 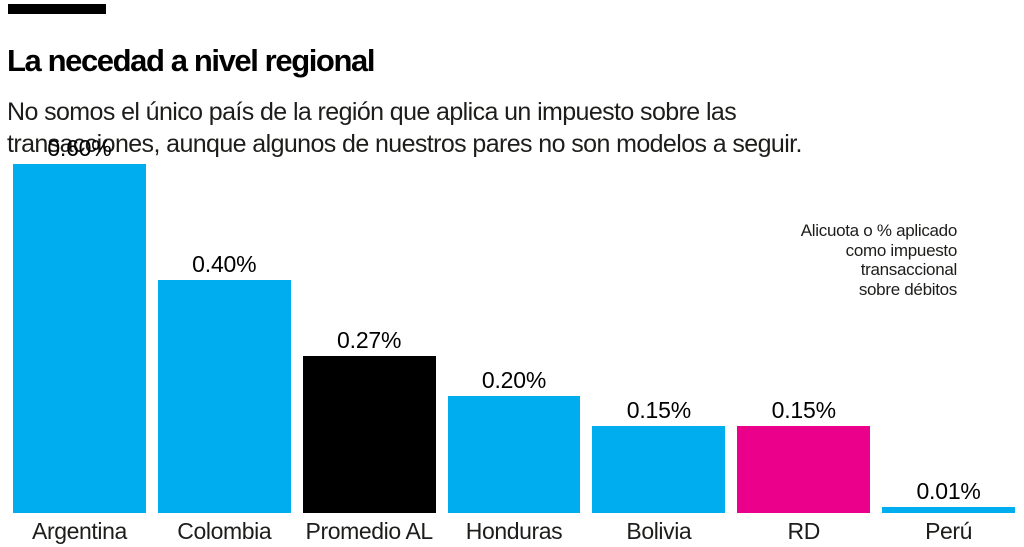 I want to click on bar-rd, so click(x=804, y=469).